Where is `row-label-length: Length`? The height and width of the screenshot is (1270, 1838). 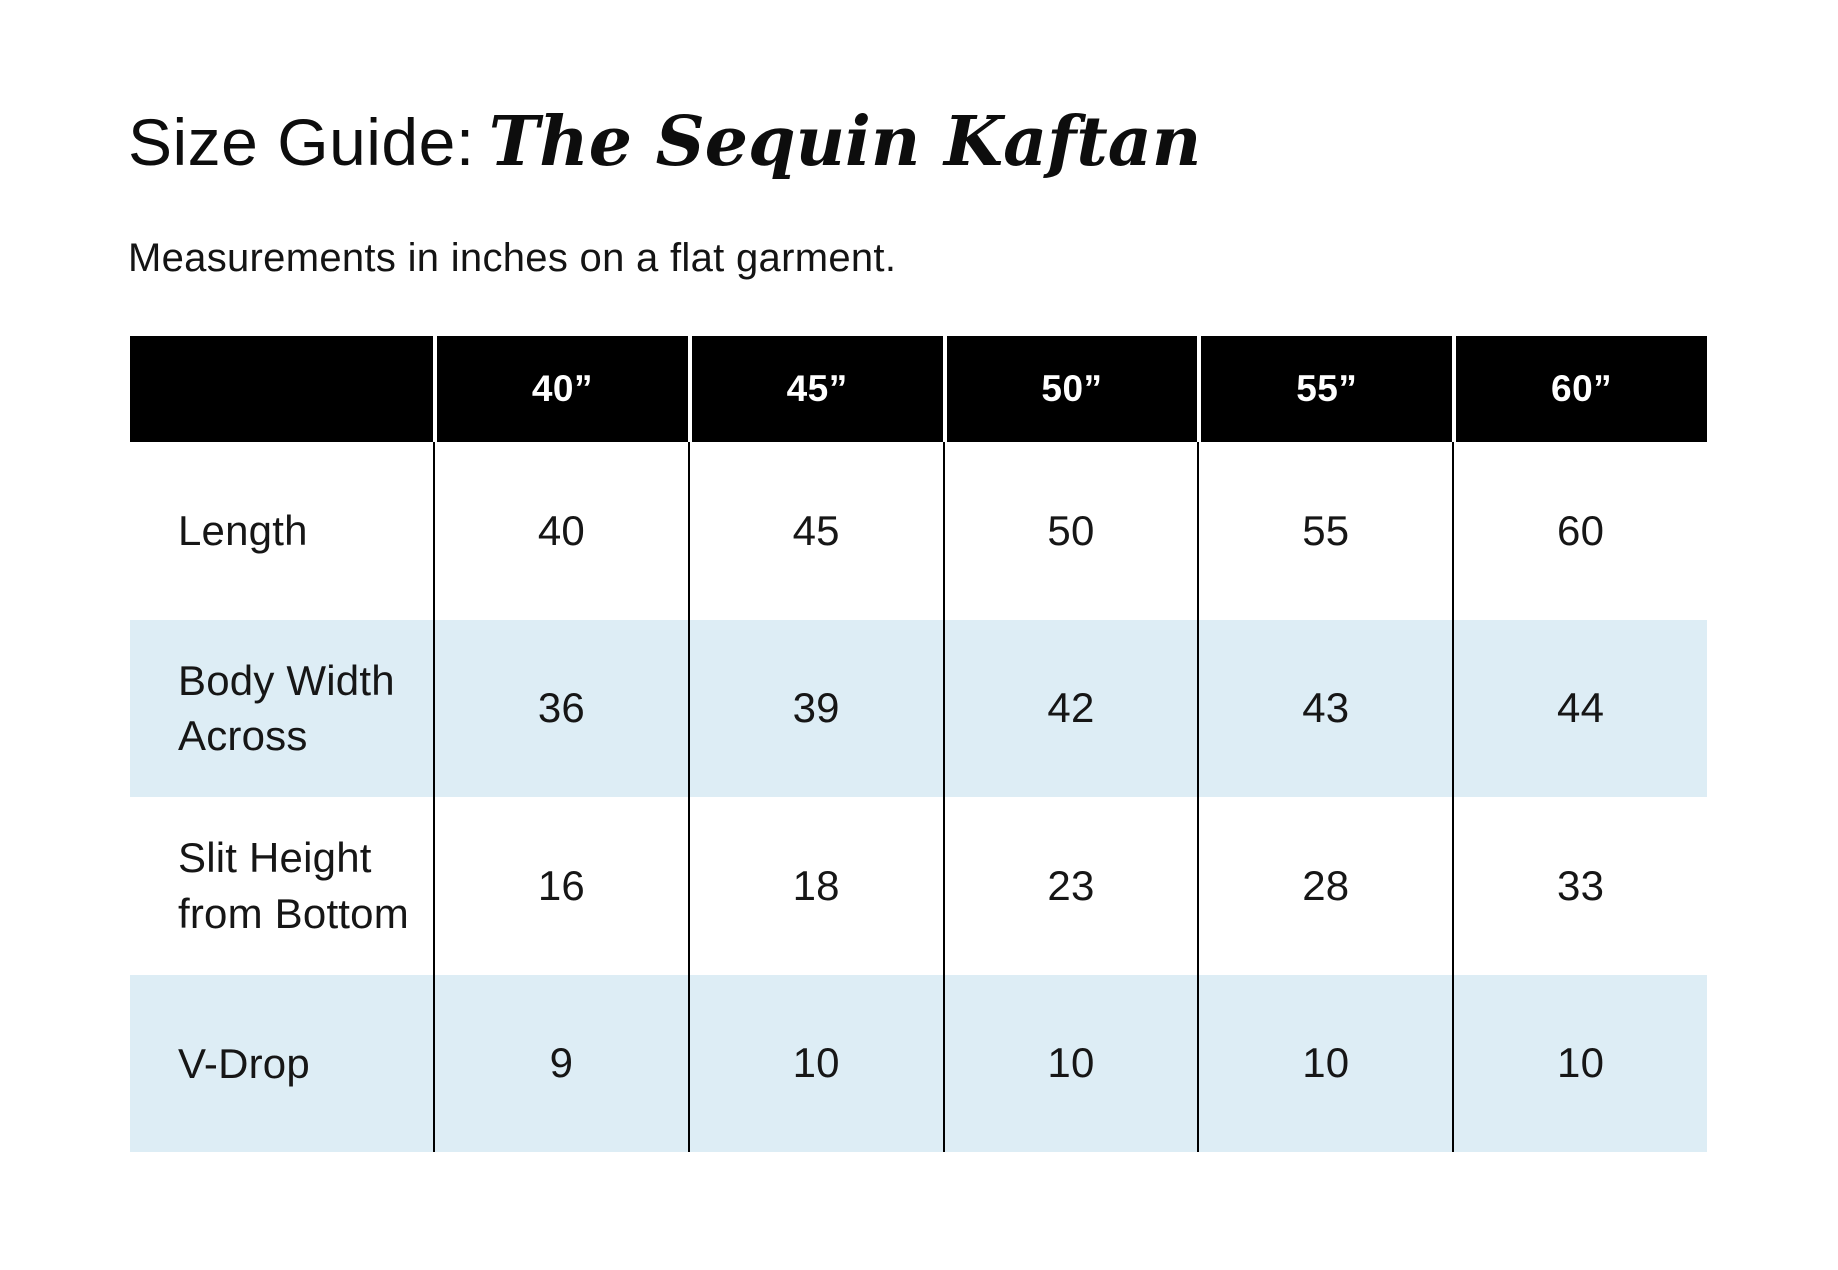
row-label-length: Length is located at coordinates (243, 531).